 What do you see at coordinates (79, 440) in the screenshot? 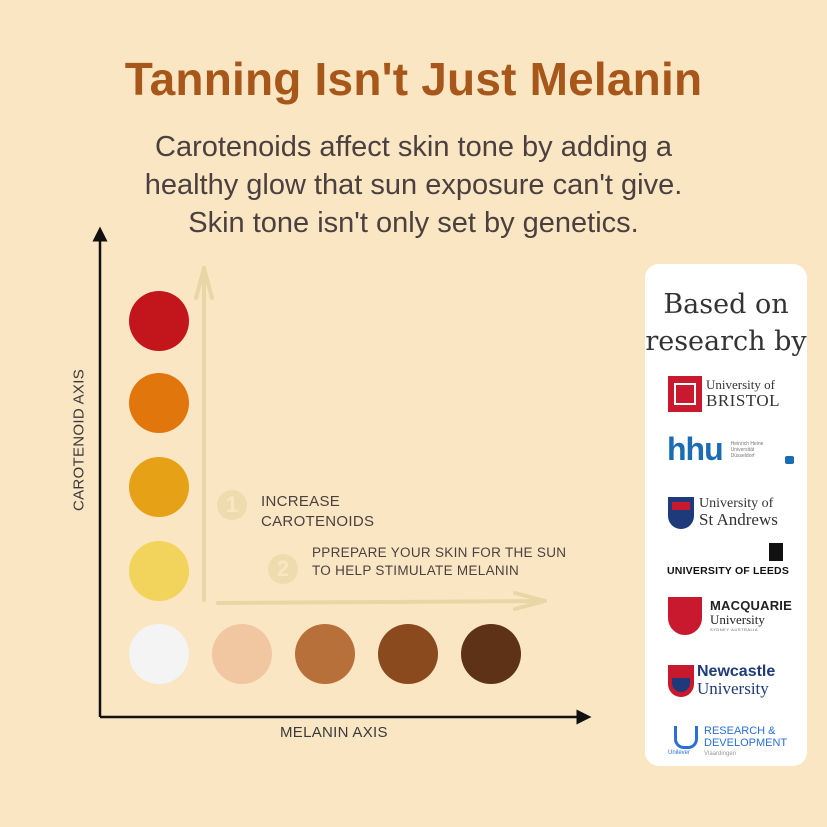
I see `y-axis-label: CAROTENOID AXIS` at bounding box center [79, 440].